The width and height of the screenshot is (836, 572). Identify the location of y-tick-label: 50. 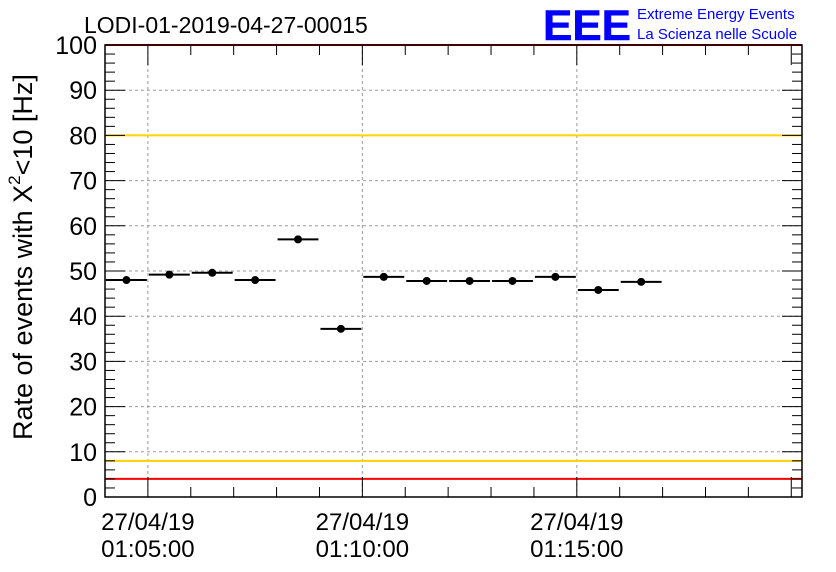
(83, 272).